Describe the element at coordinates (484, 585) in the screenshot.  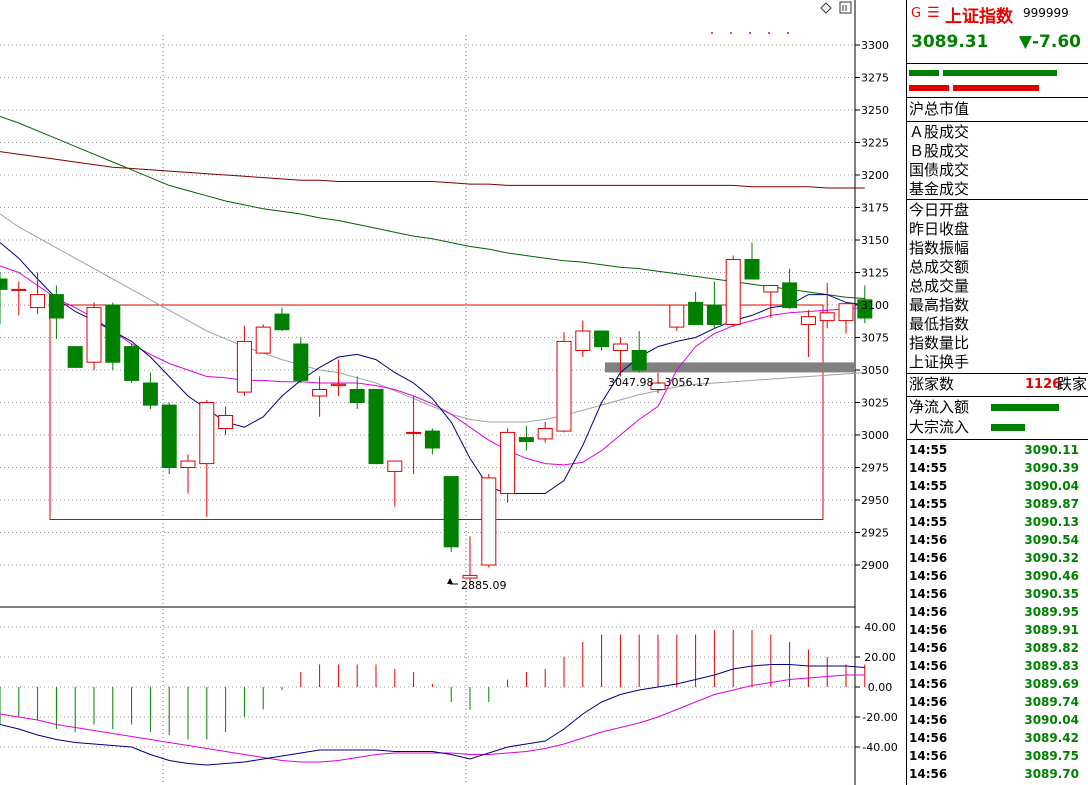
I see `svg-text: 2885.09` at that location.